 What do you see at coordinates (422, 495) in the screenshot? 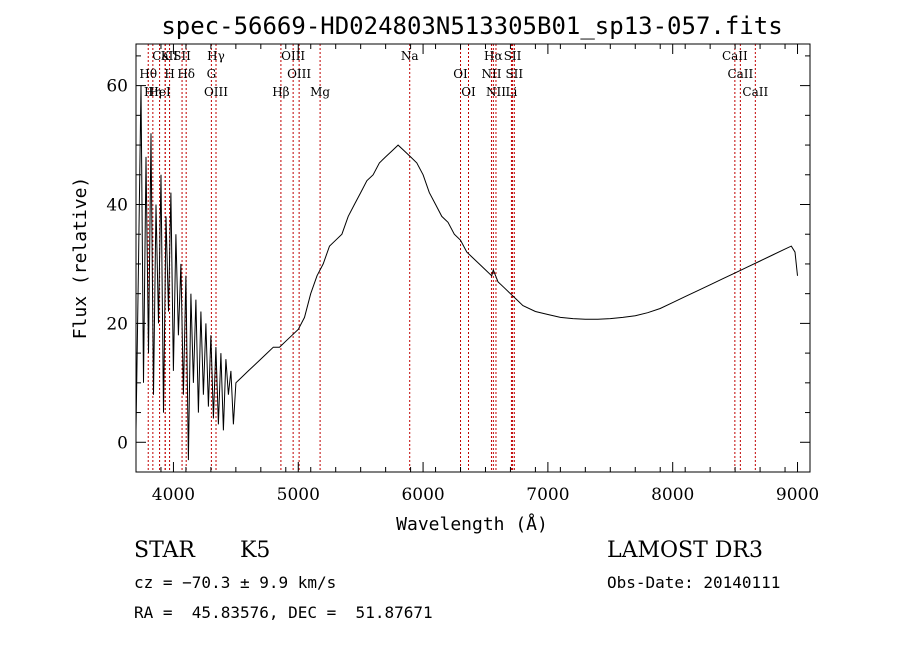
I see `x-tick-label: 6000` at bounding box center [422, 495].